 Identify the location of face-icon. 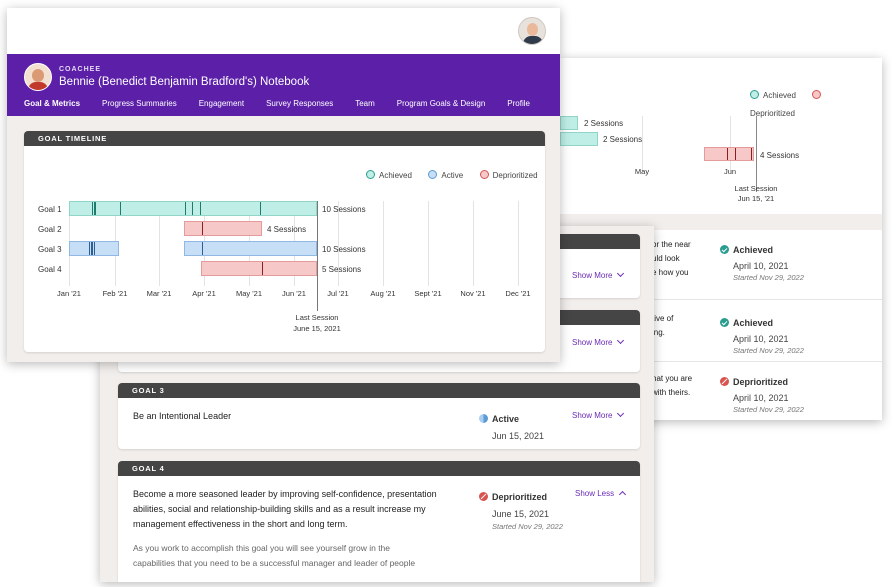
(38, 75).